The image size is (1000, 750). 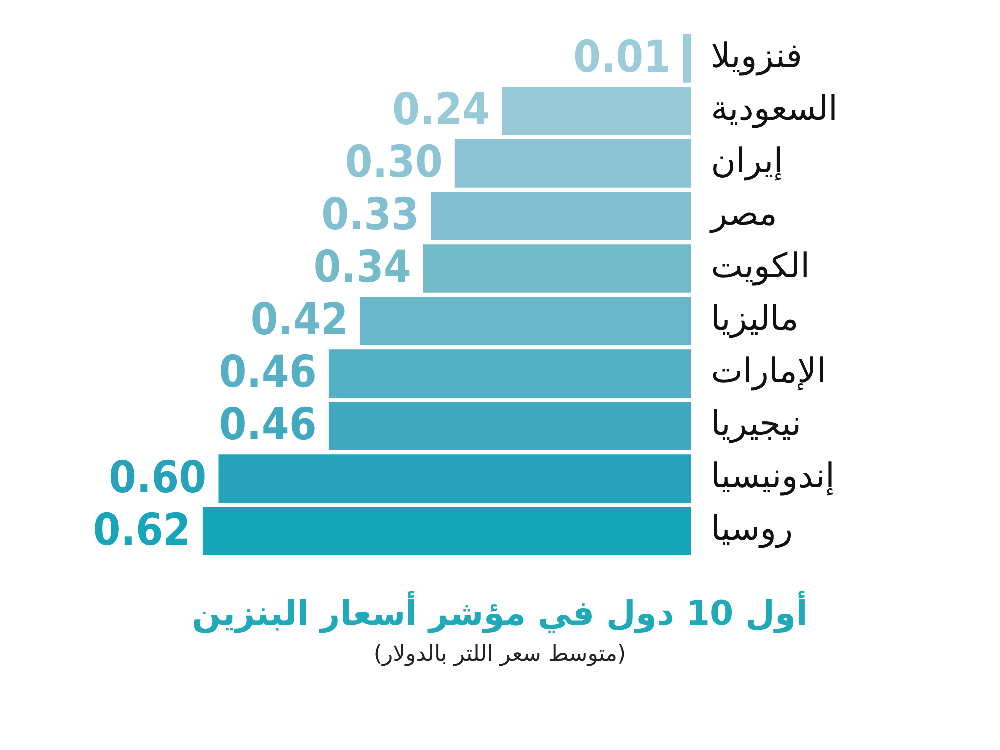 I want to click on data-label: 0.60, so click(x=158, y=478).